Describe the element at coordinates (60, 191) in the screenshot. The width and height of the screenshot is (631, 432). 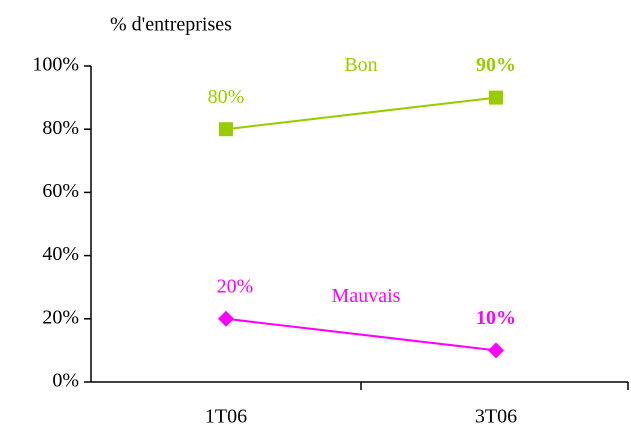
I see `y-tick-label: 60%` at that location.